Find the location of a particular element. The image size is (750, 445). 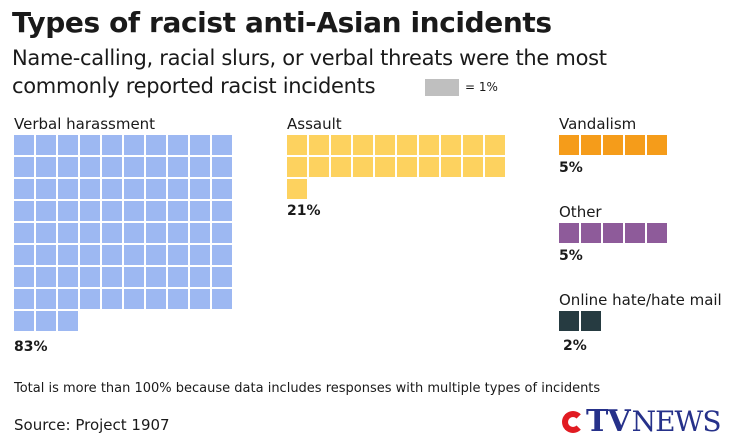

category-label: Online hate/hate mail is located at coordinates (640, 300).